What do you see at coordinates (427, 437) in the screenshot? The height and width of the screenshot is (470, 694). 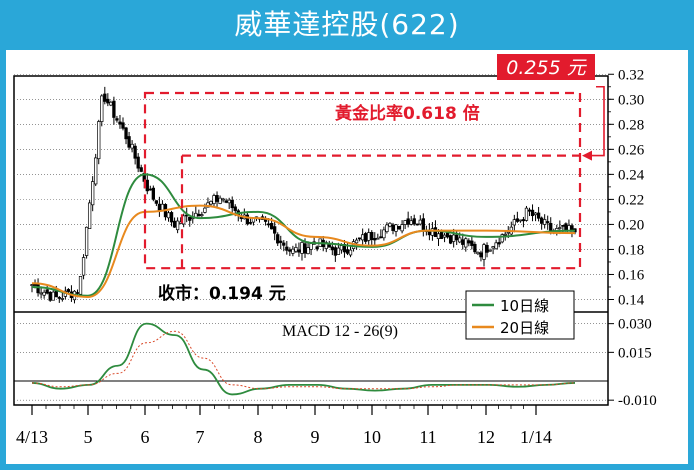 I see `x-tick-label: 11` at bounding box center [427, 437].